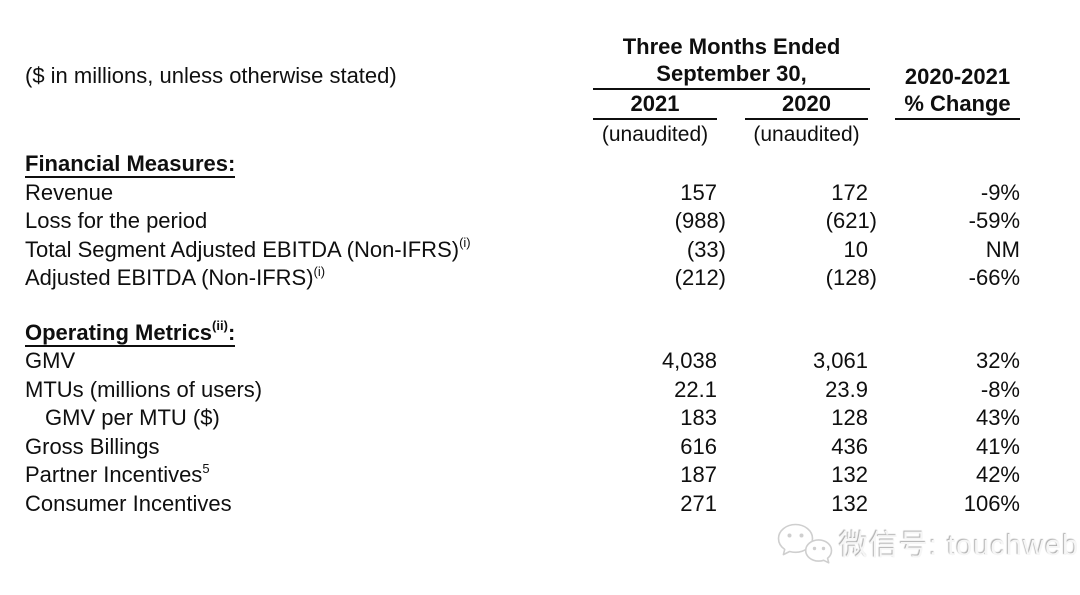 This screenshot has height=595, width=1080. What do you see at coordinates (296, 333) in the screenshot?
I see `section-title-cell: Operating Metrics(ii):` at bounding box center [296, 333].